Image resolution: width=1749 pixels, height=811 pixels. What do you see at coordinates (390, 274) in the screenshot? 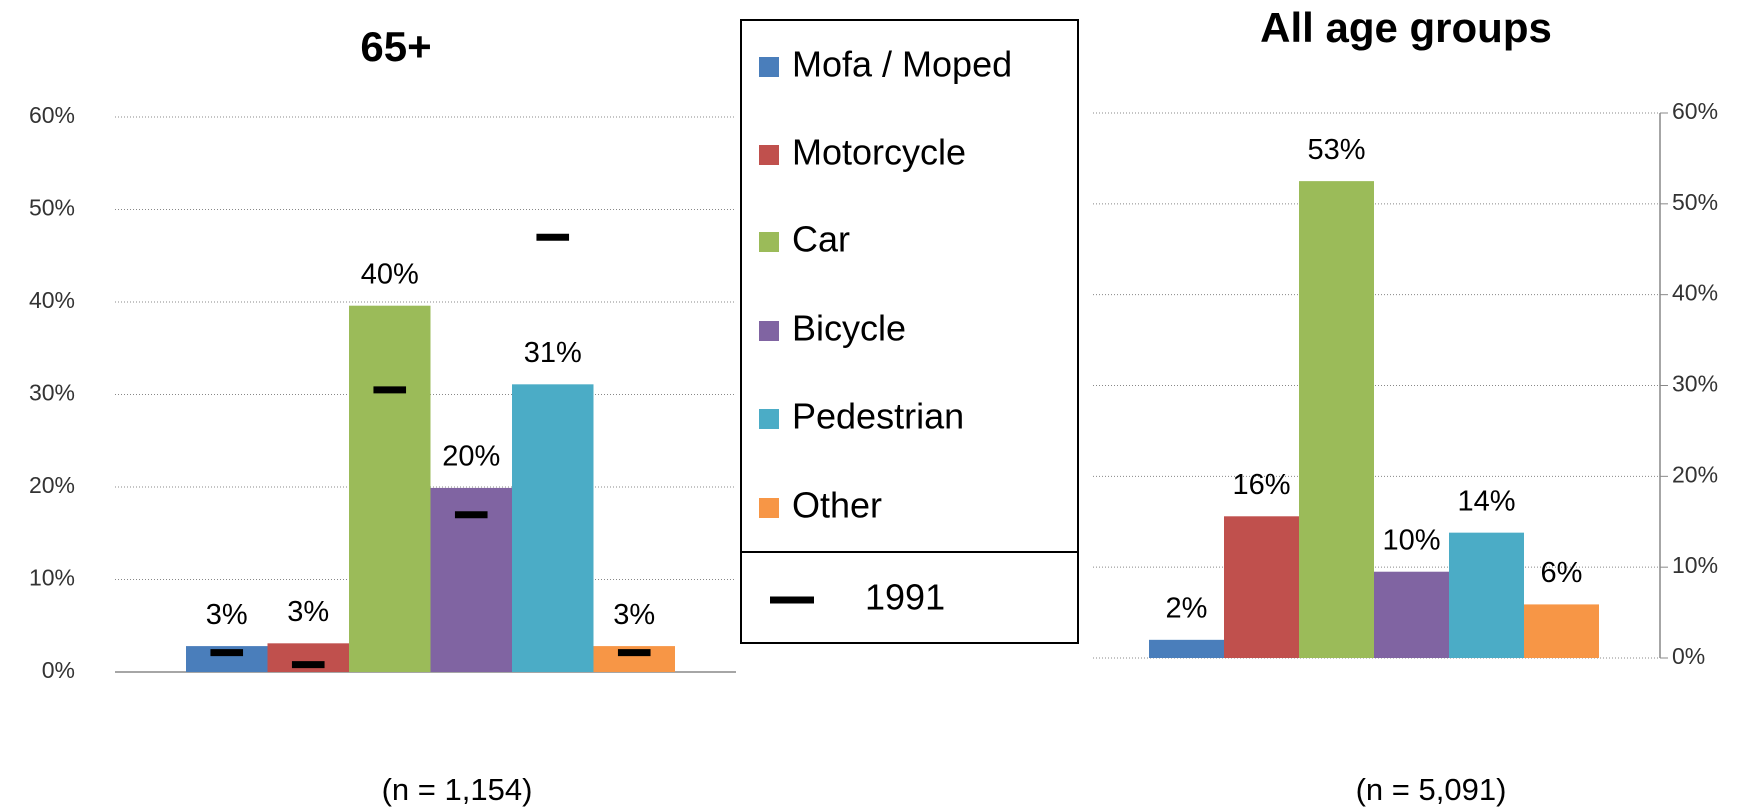
I see `data-label: 40%` at bounding box center [390, 274].